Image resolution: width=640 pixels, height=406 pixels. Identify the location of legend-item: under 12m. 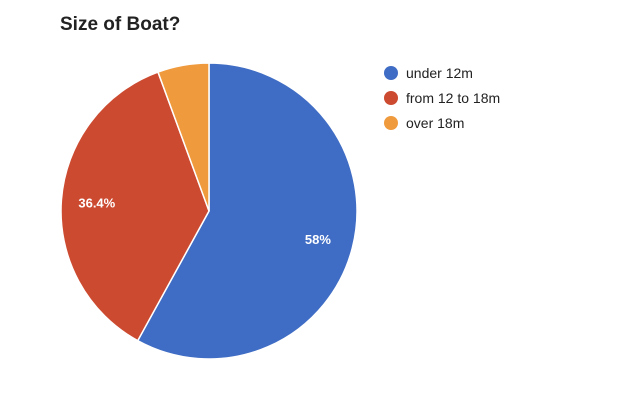
(442, 72).